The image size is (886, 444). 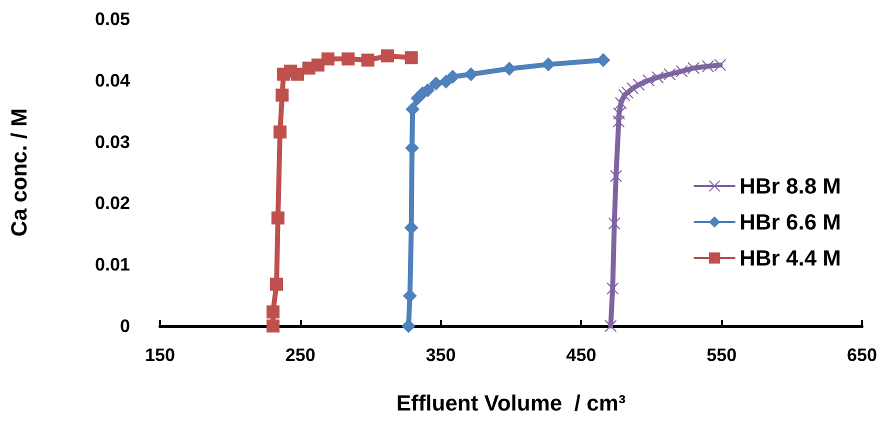 I want to click on y-tick-label: 0.01, so click(x=112, y=264).